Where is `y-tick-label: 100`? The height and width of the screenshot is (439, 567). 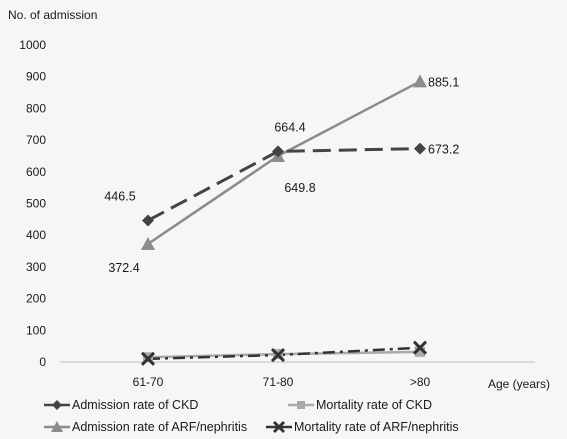
y-tick-label: 100 is located at coordinates (36, 330).